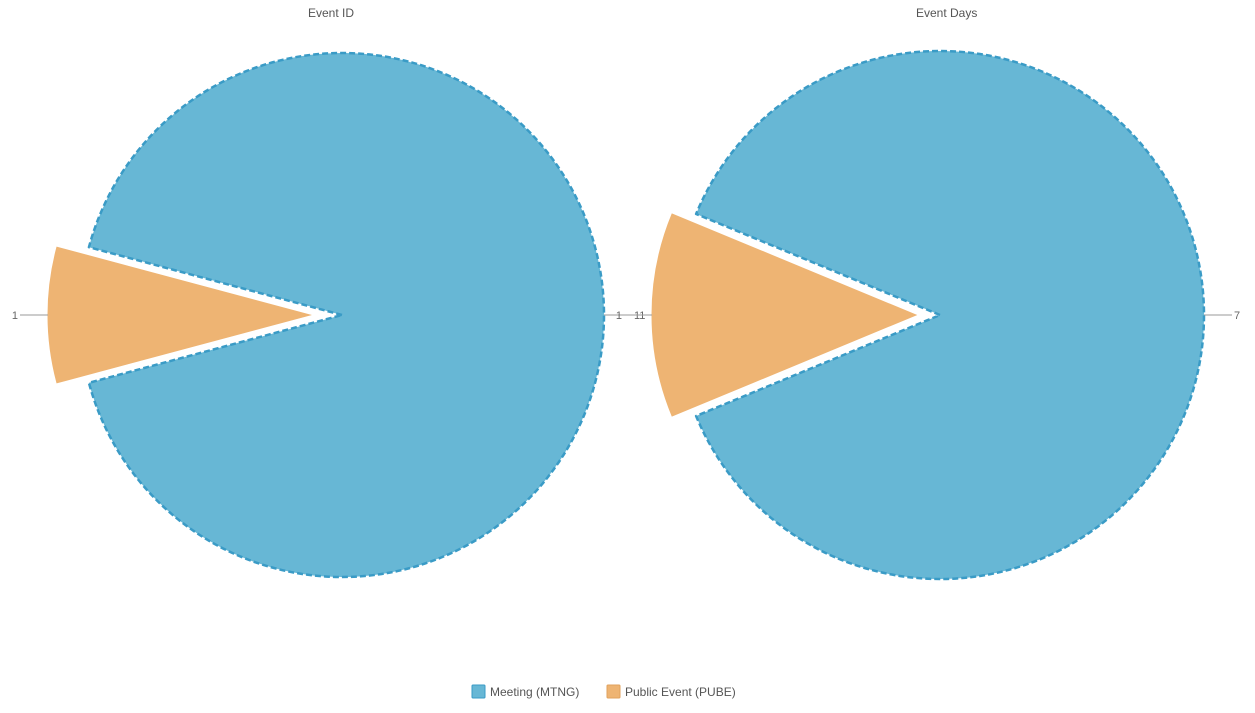 Image resolution: width=1255 pixels, height=713 pixels. What do you see at coordinates (1237, 316) in the screenshot?
I see `data-label-meeting-2: 7` at bounding box center [1237, 316].